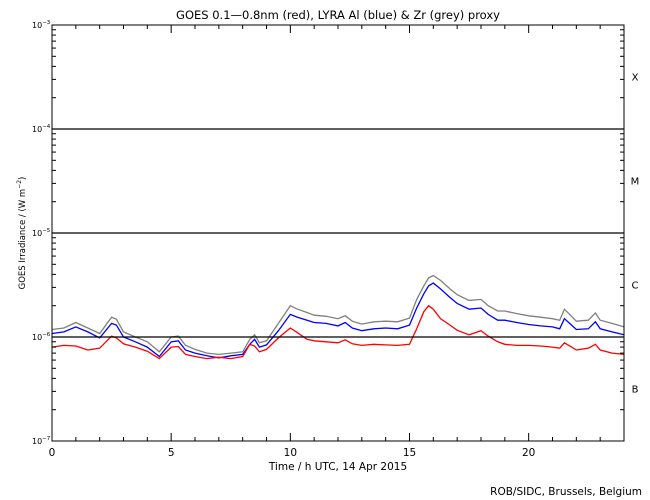 This screenshot has height=500, width=650. Describe the element at coordinates (23, 239) in the screenshot. I see `y-axis-label-main: GOES Irradiance / (W m` at that location.